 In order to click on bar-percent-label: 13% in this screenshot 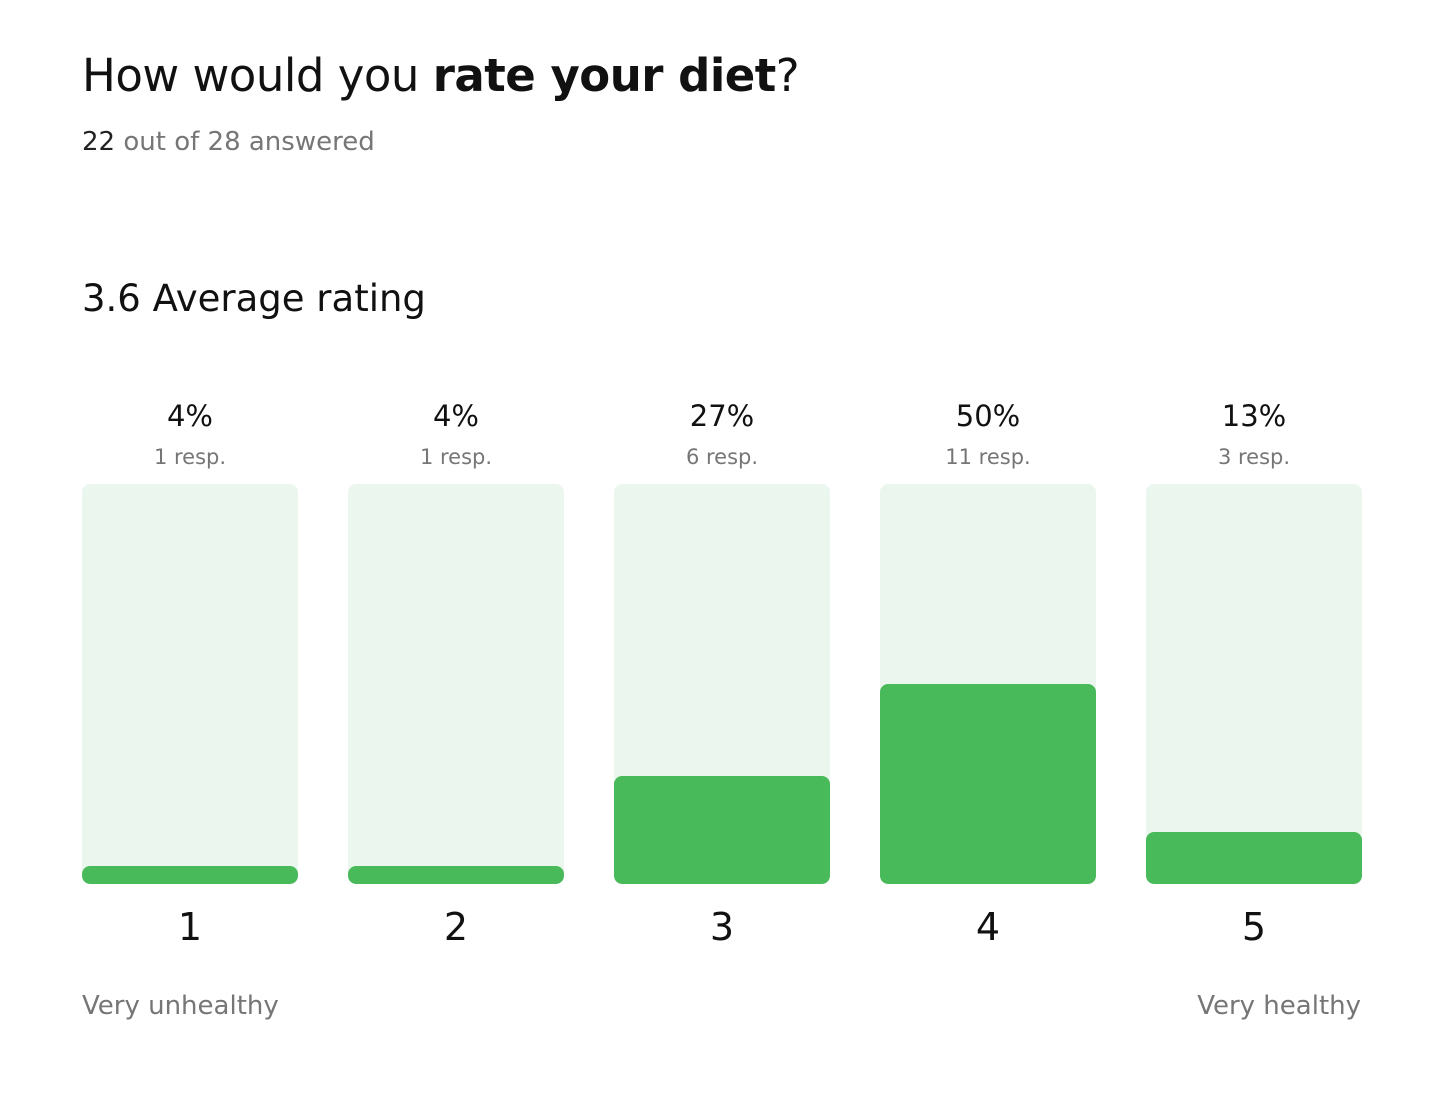, I will do `click(1254, 416)`.